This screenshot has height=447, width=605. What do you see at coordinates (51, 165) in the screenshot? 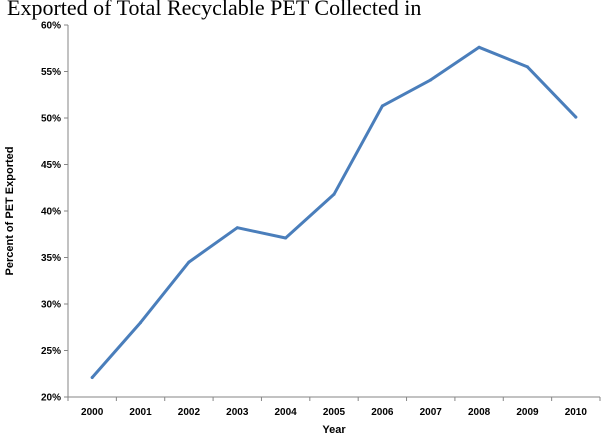
I see `y-tick-label: 45%` at bounding box center [51, 165].